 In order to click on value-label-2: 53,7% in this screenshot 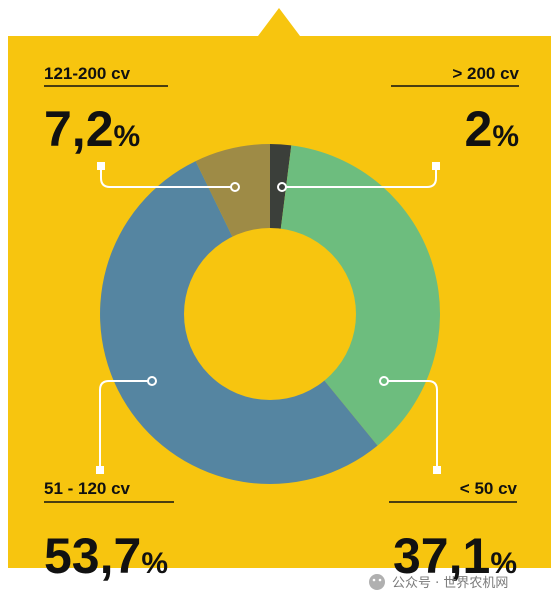, I will do `click(106, 556)`.